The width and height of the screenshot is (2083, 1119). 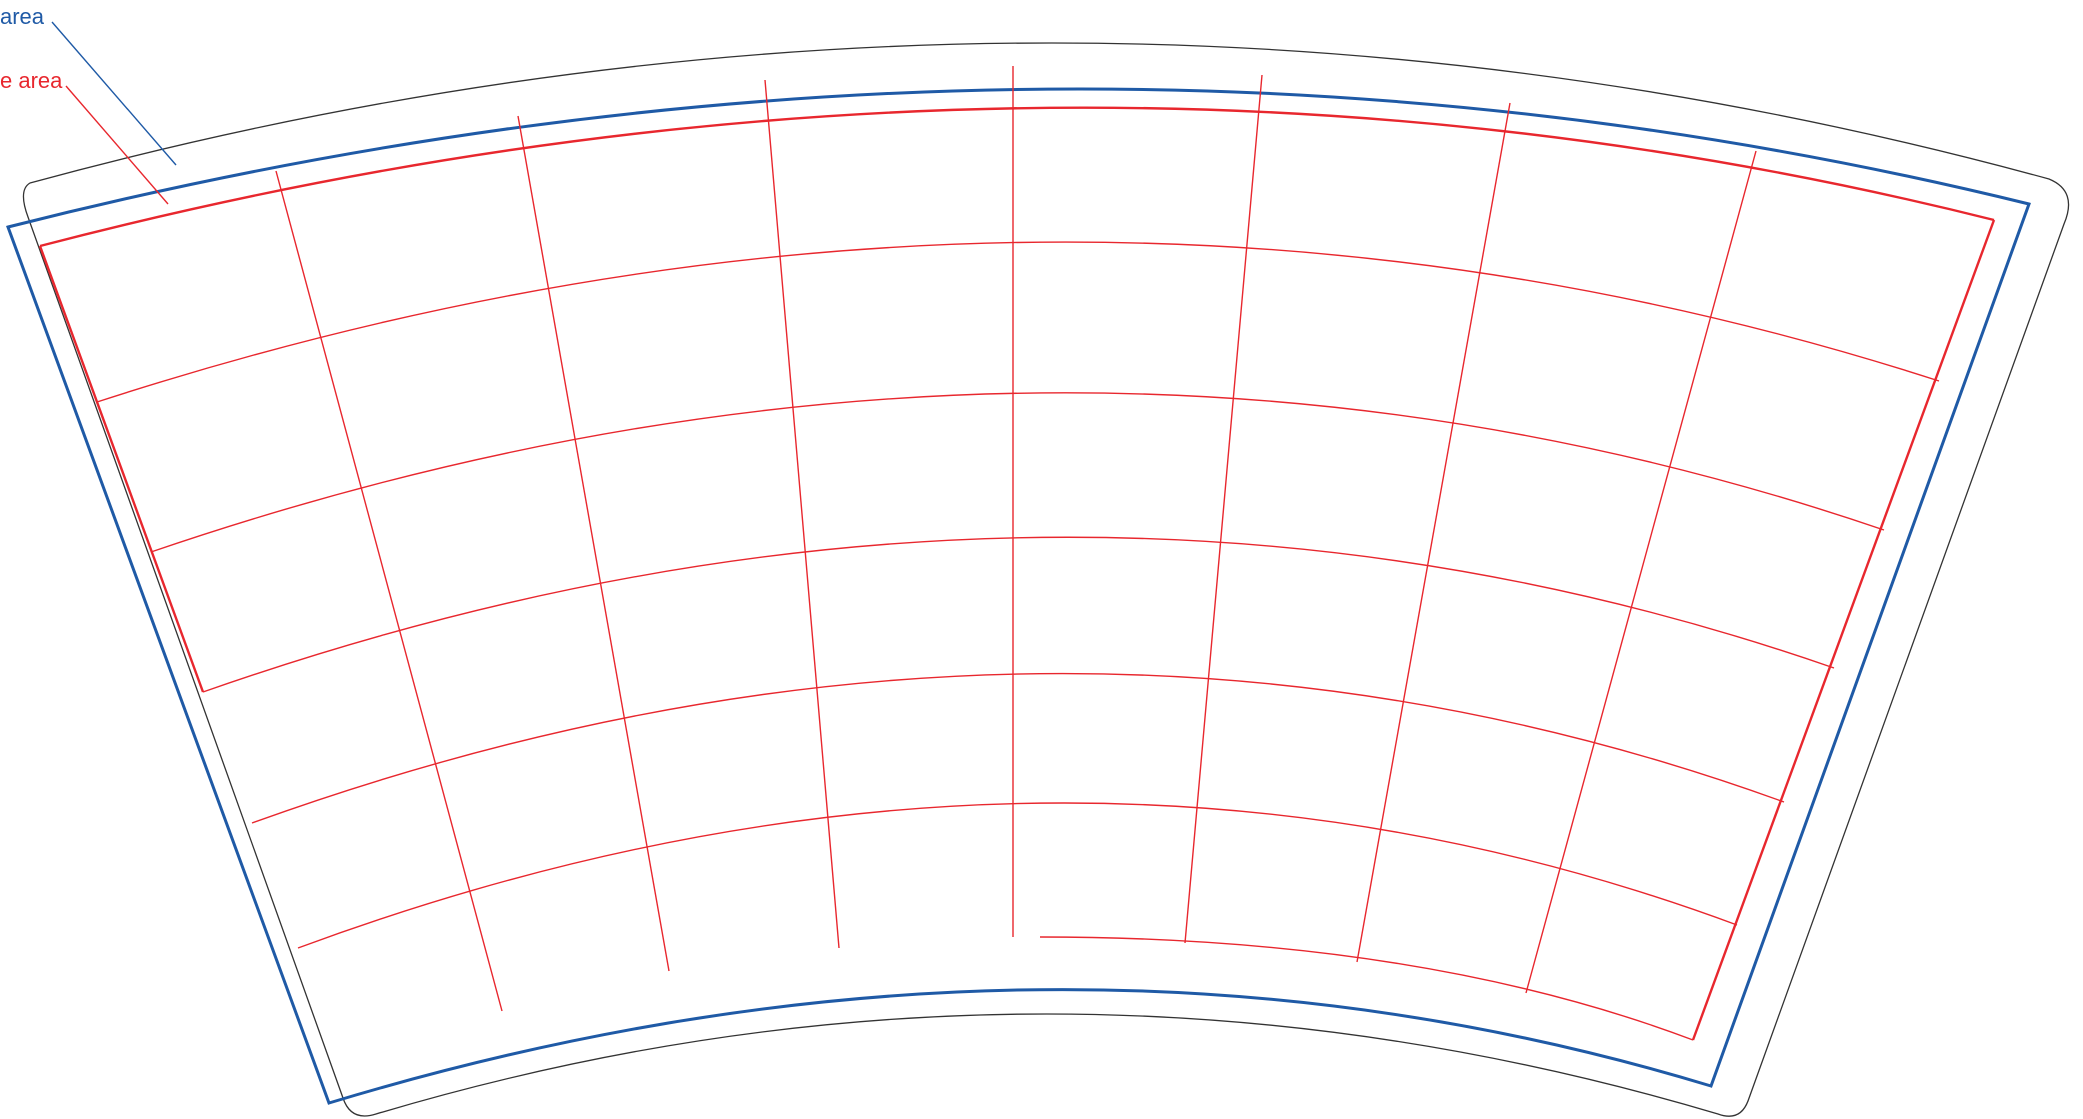 I want to click on safe-area-left-edge, so click(x=121, y=469).